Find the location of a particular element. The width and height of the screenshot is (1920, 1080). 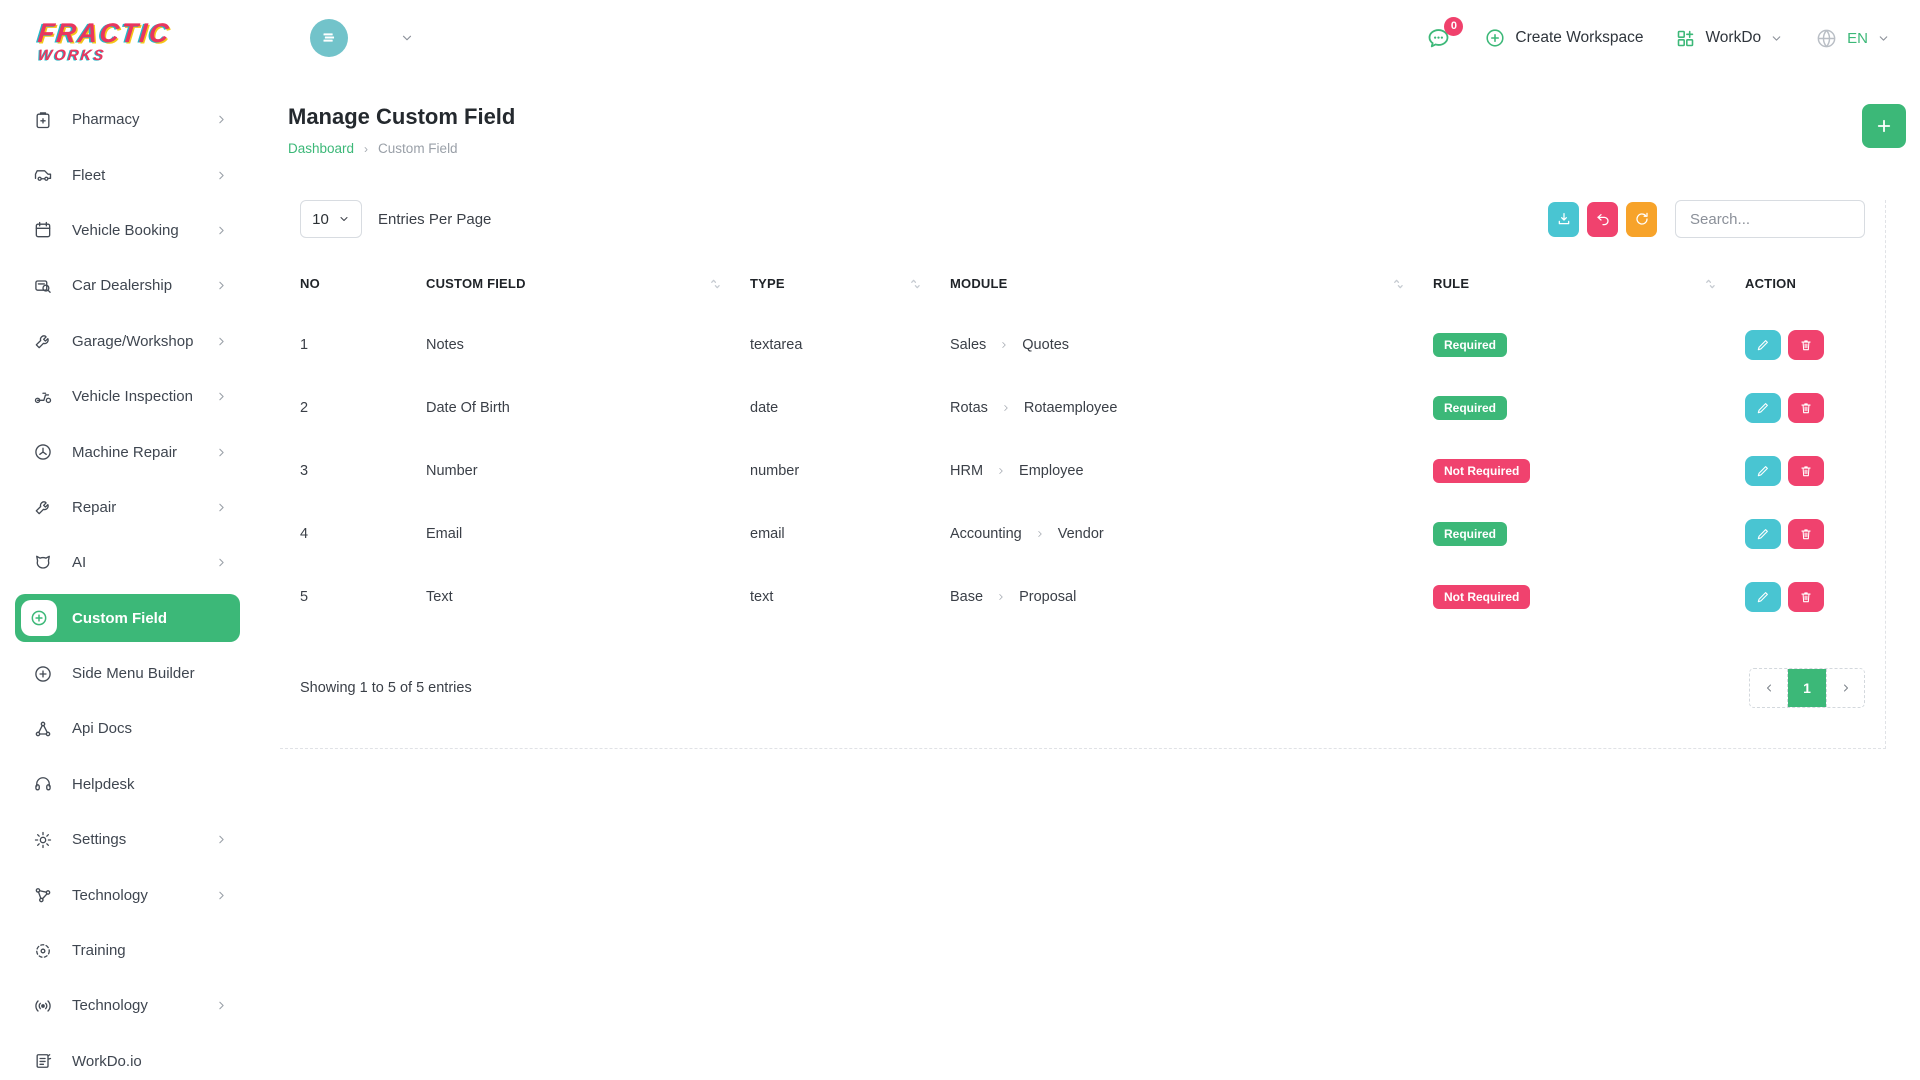

cell-no: 3 is located at coordinates (304, 470).